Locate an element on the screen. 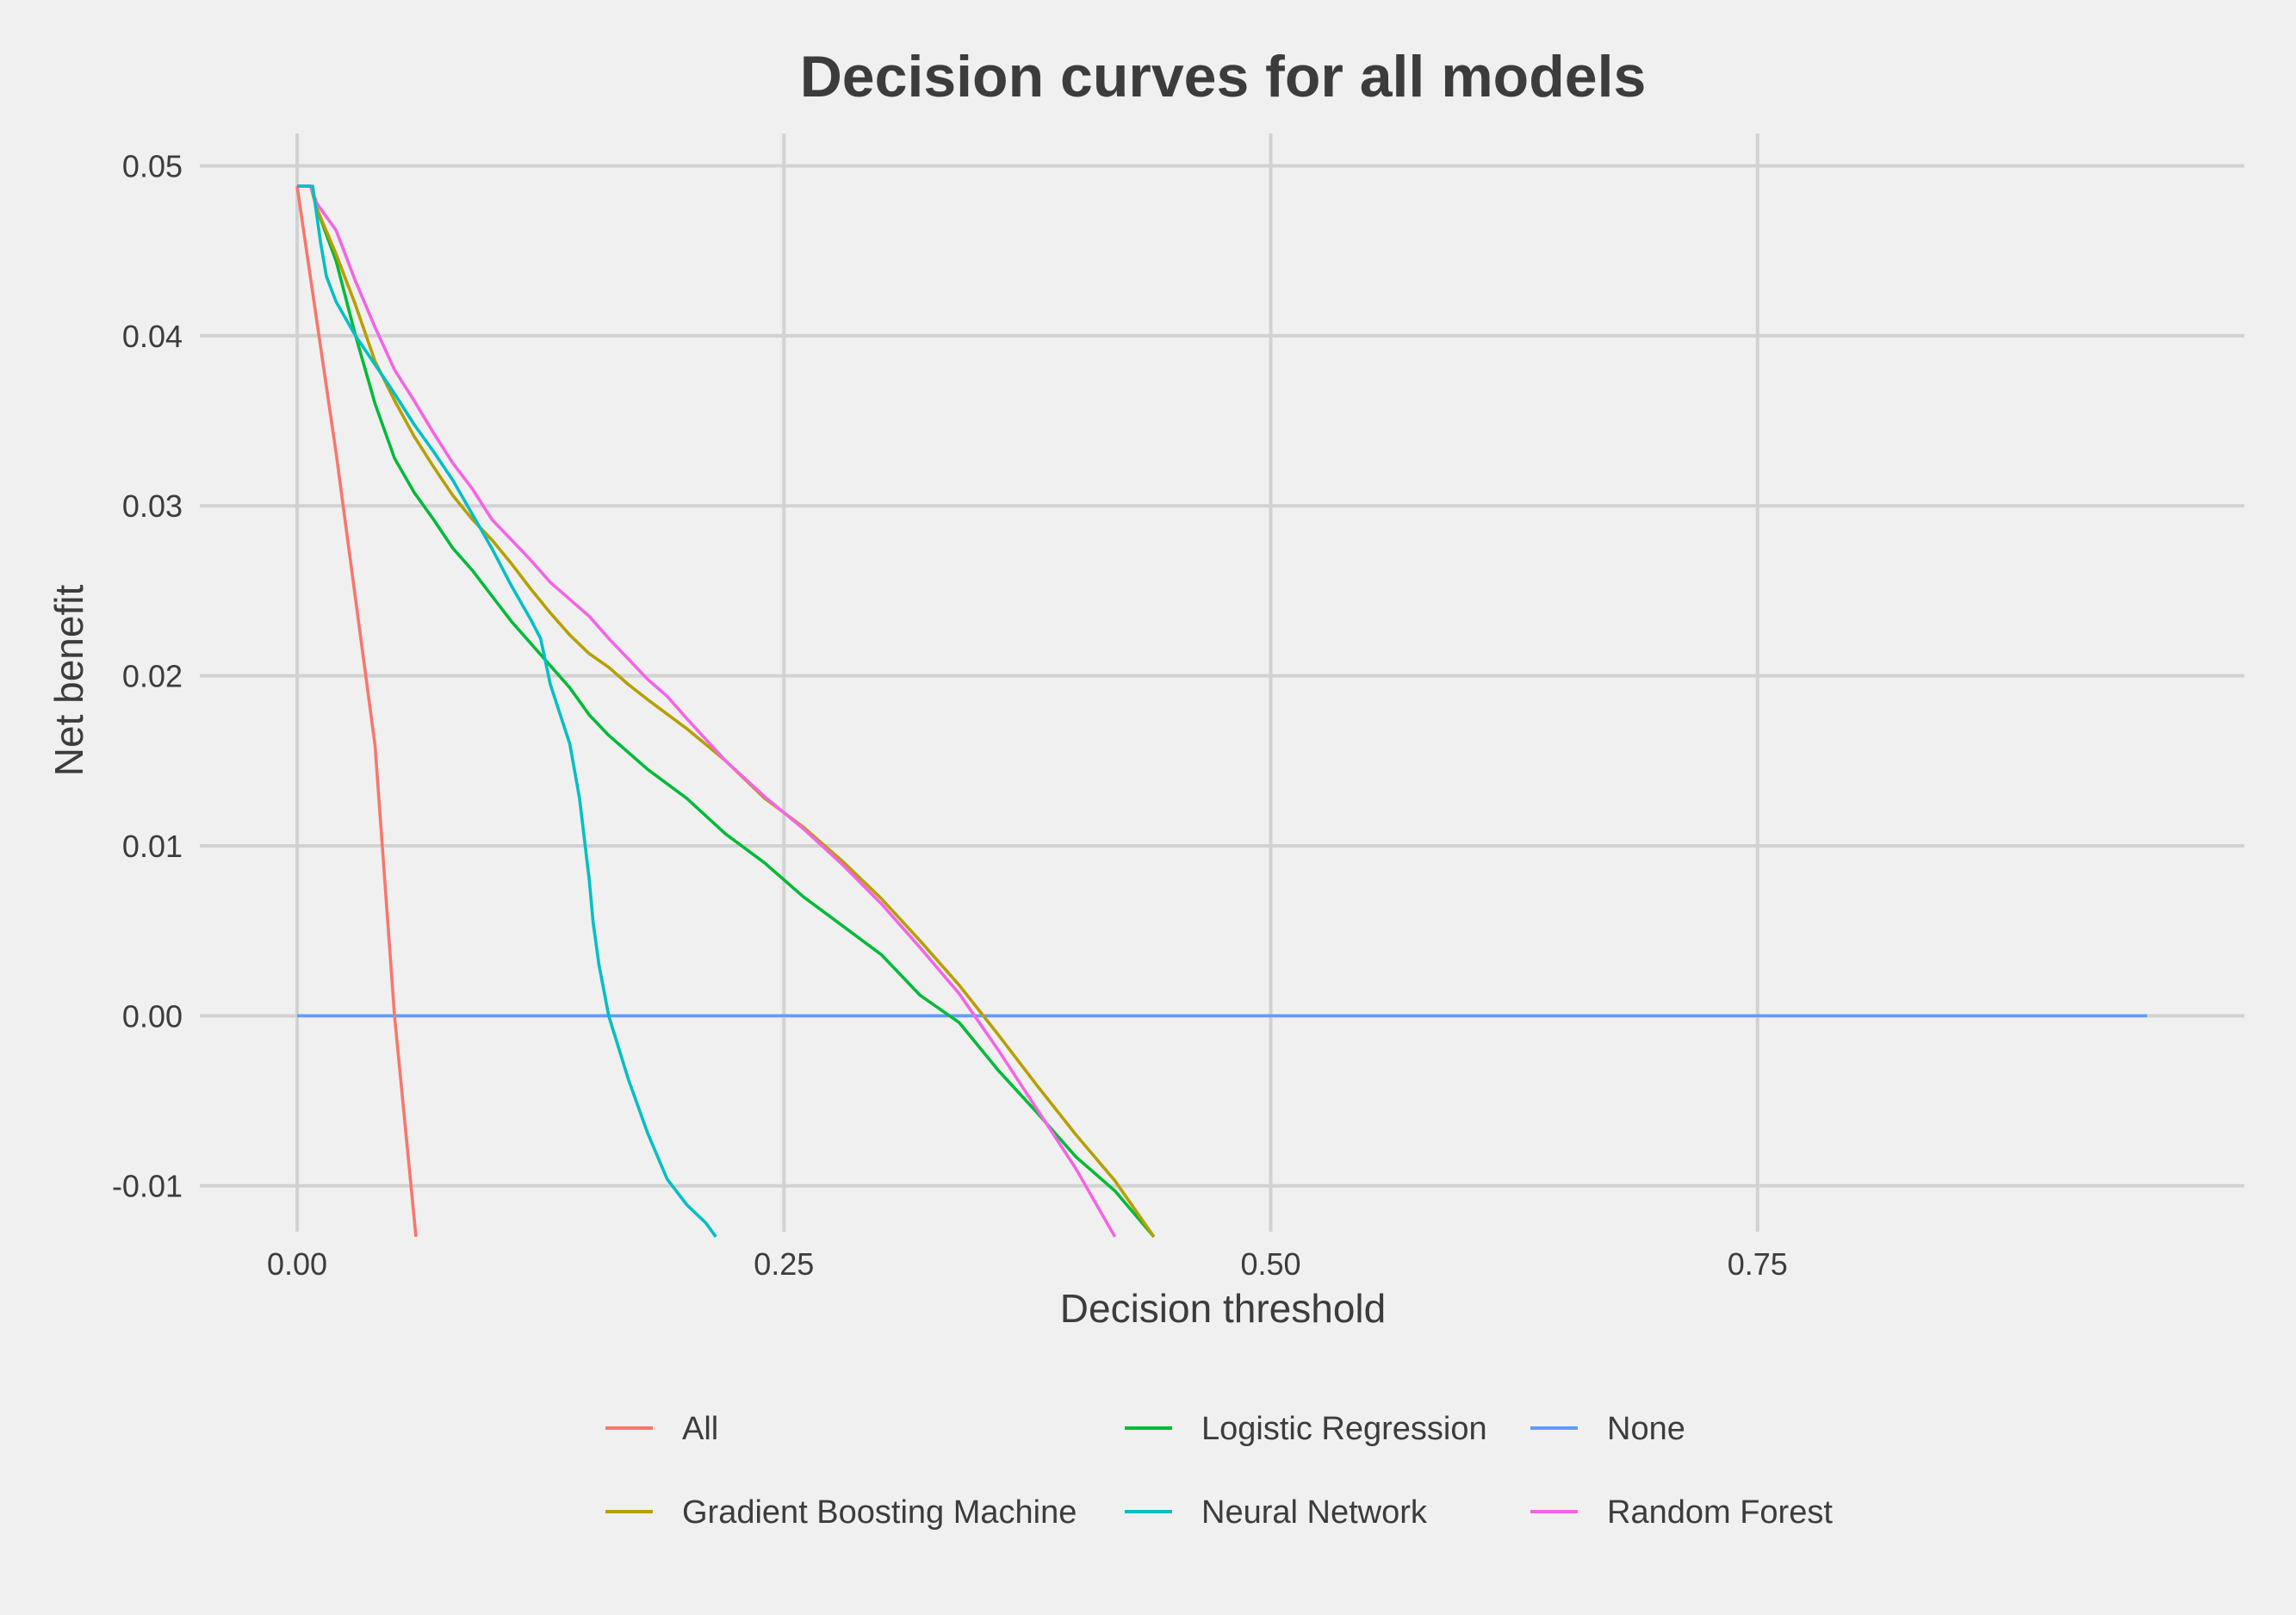  y-tick-label: 0.03 is located at coordinates (152, 506).